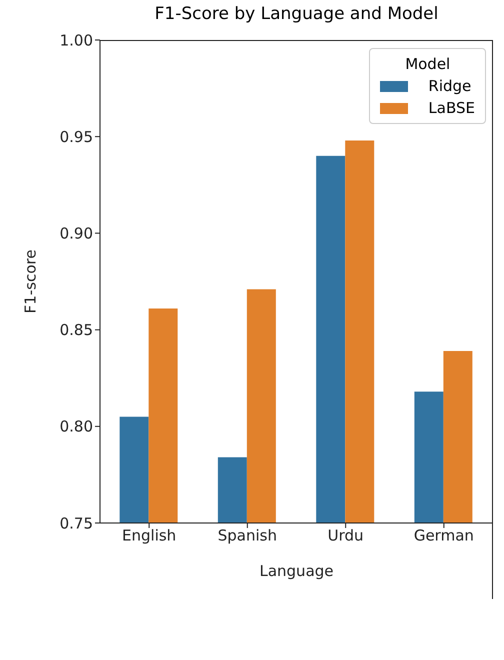  Describe the element at coordinates (247, 535) in the screenshot. I see `x-tick-label: Spanish` at that location.